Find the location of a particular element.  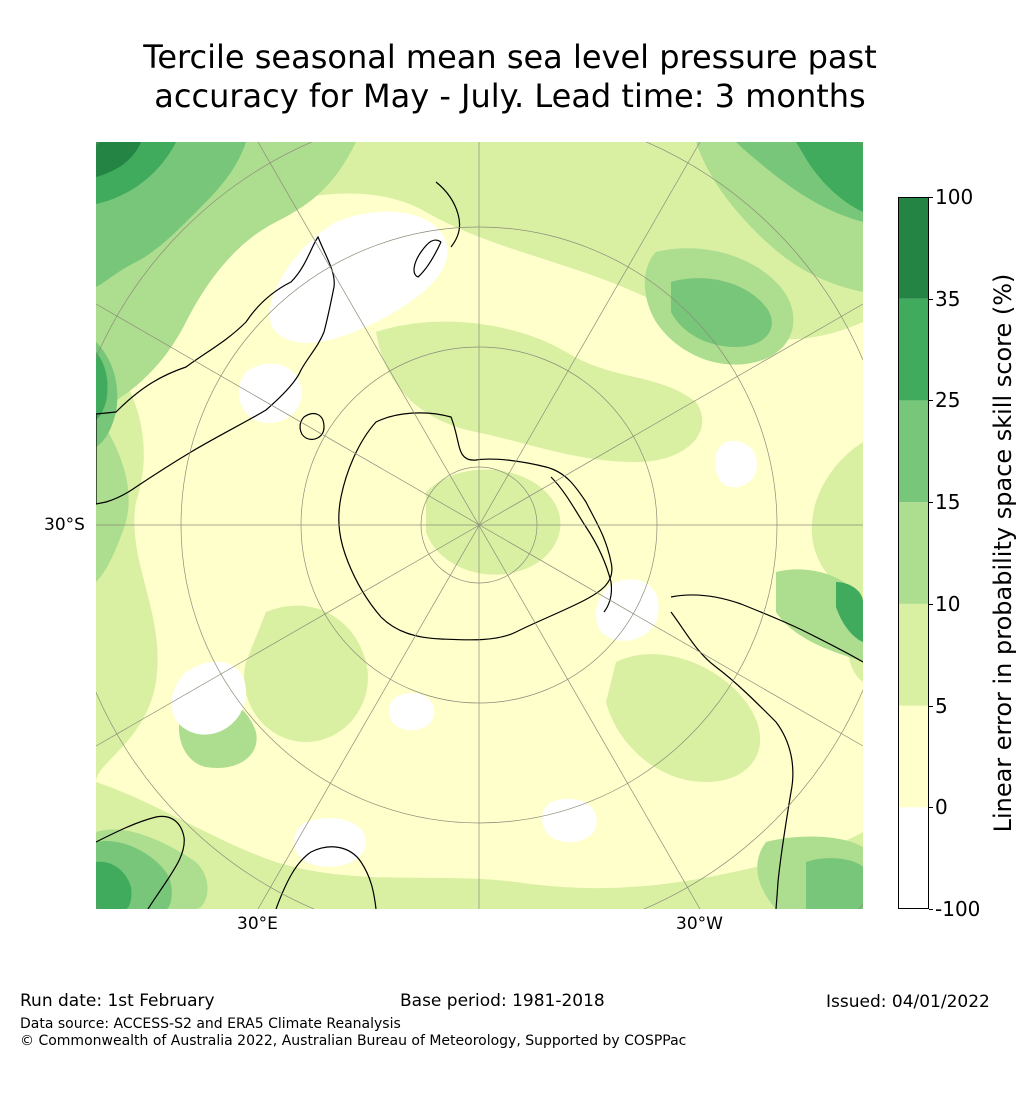

australia-coastline is located at coordinates (215, 370).